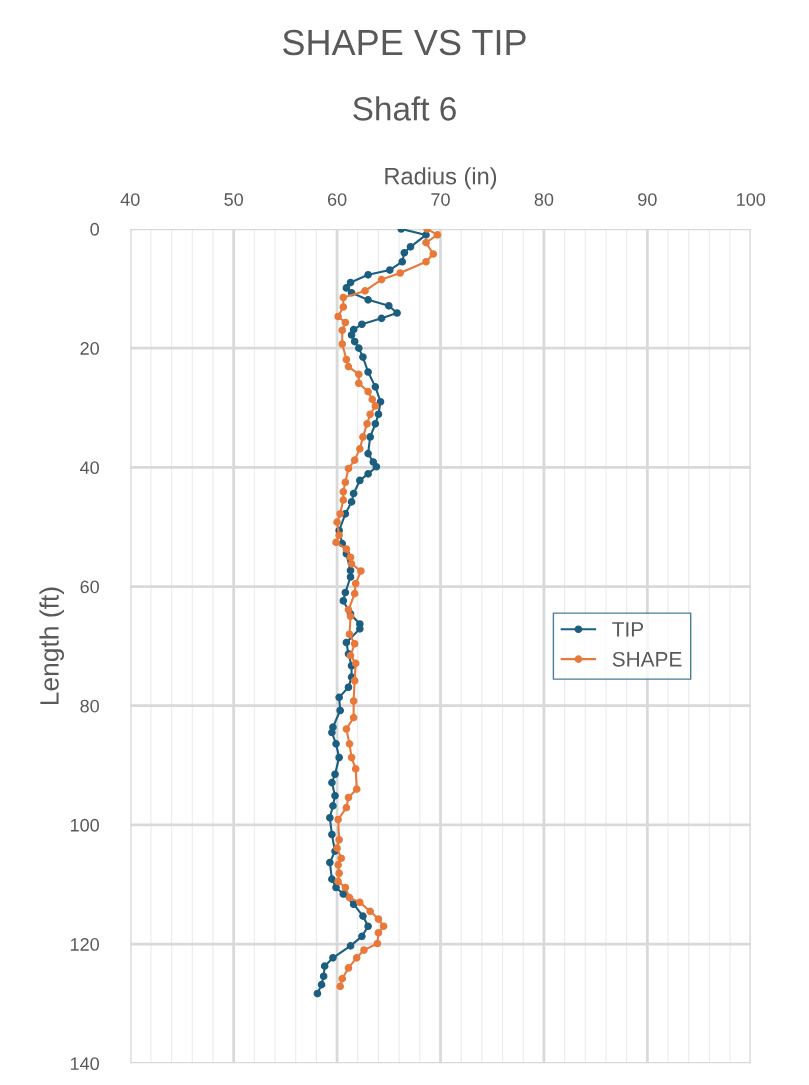 This screenshot has height=1085, width=809. I want to click on y-tick-label: 60, so click(89, 587).